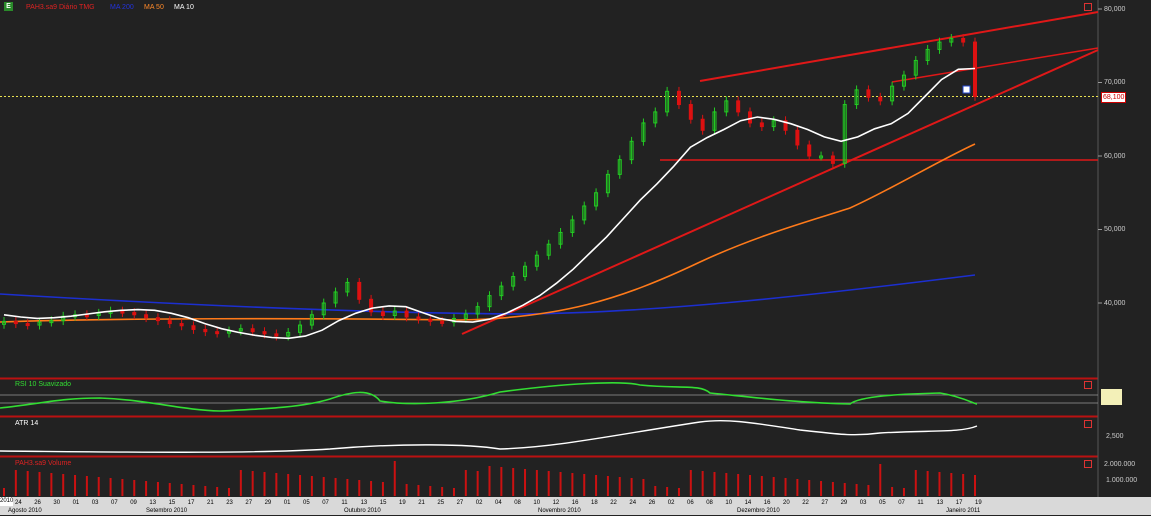 Image resolution: width=1151 pixels, height=516 pixels. Describe the element at coordinates (60, 7) in the screenshot. I see `series-label: PAH3.sa9 Diário TMG` at that location.